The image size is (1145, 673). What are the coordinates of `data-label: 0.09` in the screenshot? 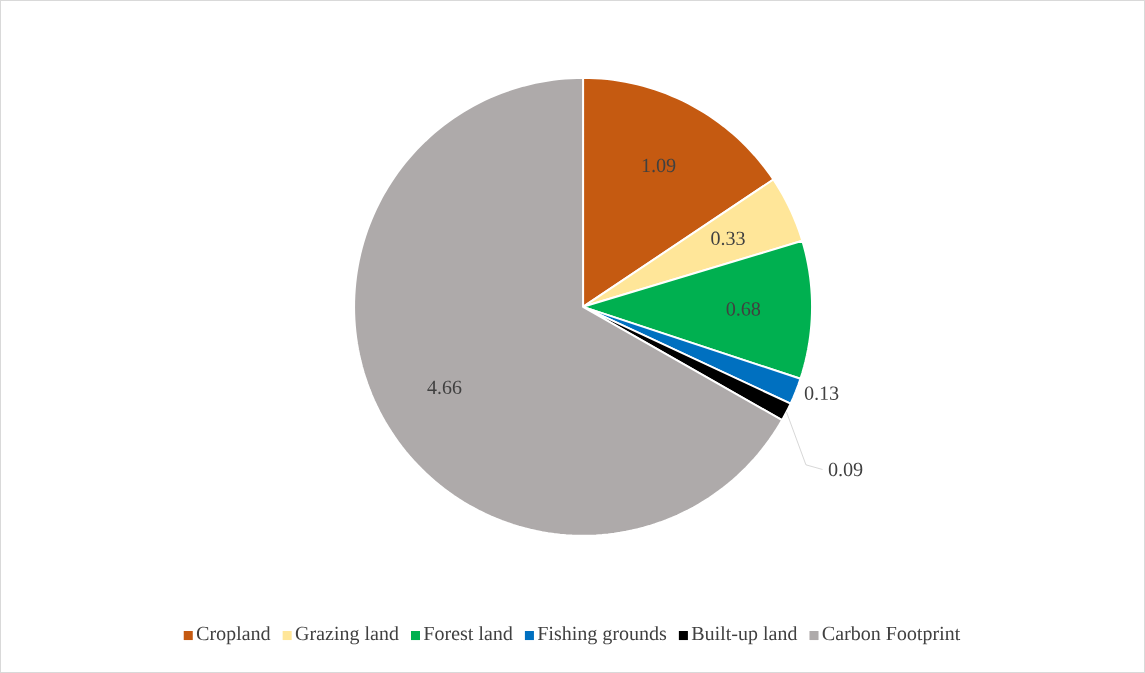 It's located at (845, 469).